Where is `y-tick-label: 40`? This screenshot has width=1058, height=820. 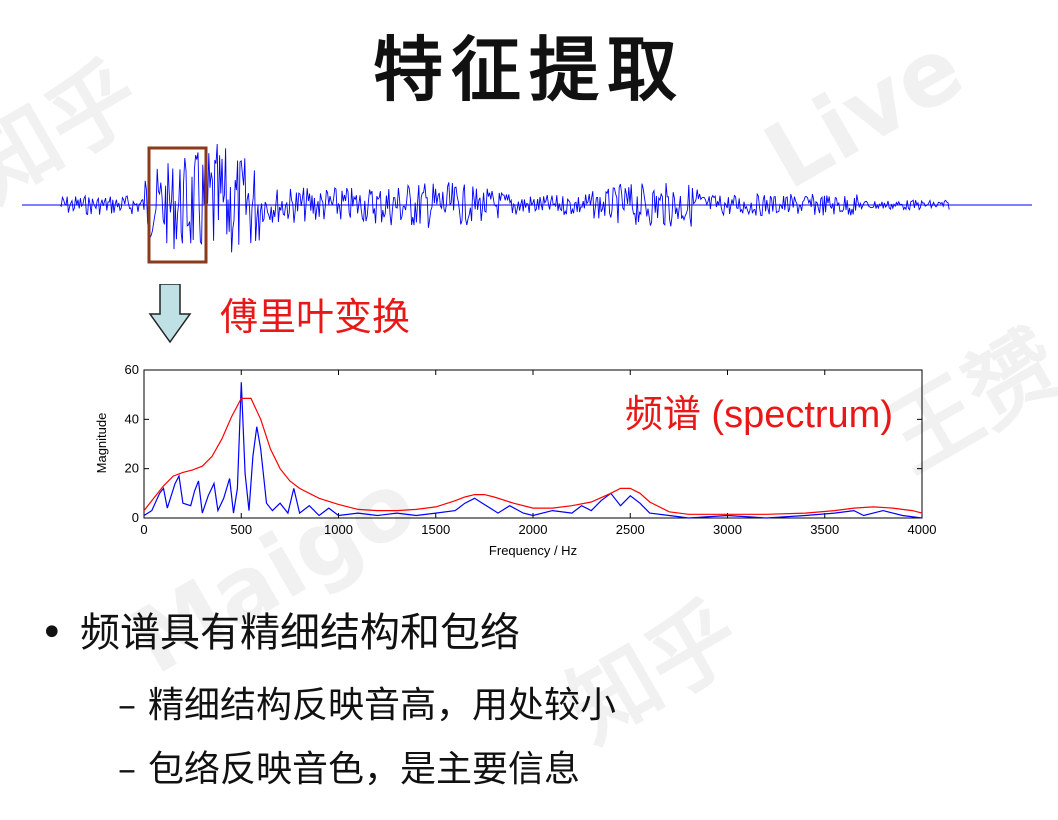
y-tick-label: 40 is located at coordinates (132, 418).